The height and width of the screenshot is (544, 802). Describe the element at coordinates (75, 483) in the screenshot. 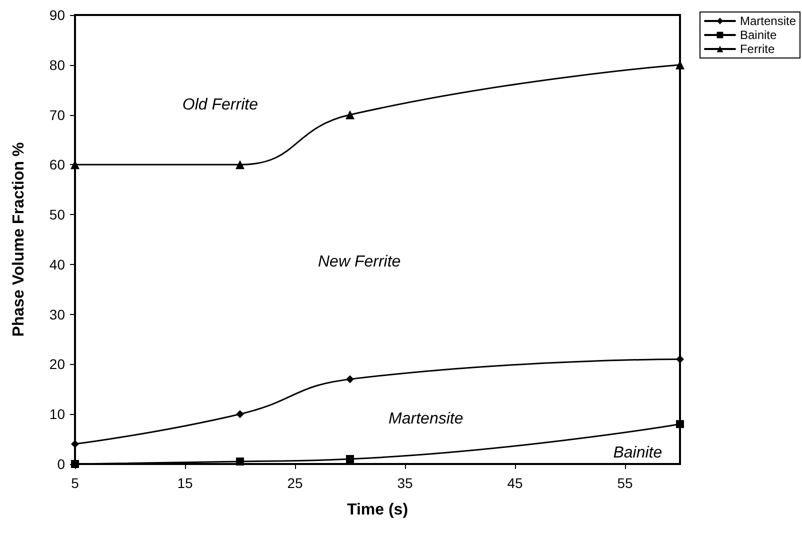

I see `x-tick-label: 5` at that location.